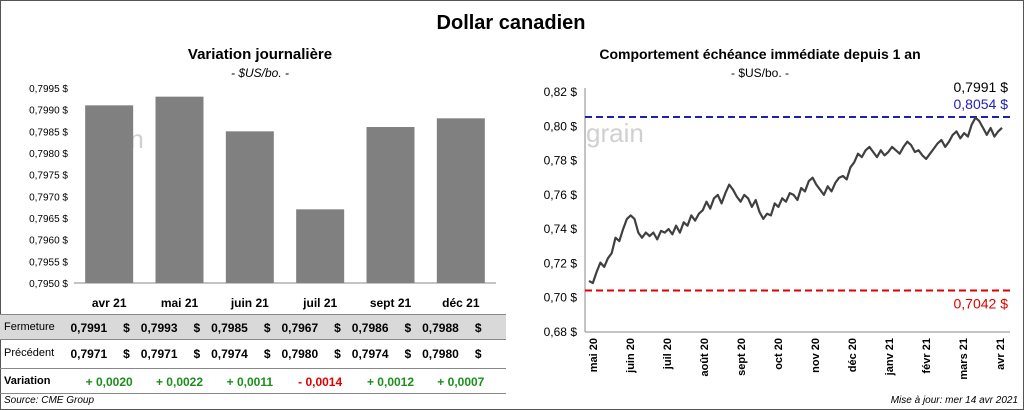  What do you see at coordinates (440, 328) in the screenshot?
I see `table-cell: 0,7988` at bounding box center [440, 328].